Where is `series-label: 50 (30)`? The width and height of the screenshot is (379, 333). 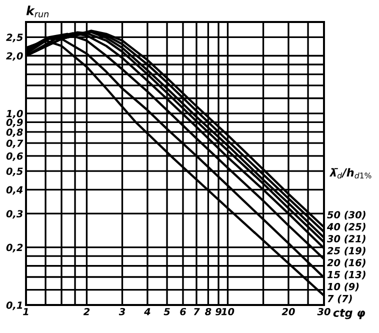
series-label: 50 (30) is located at coordinates (346, 215).